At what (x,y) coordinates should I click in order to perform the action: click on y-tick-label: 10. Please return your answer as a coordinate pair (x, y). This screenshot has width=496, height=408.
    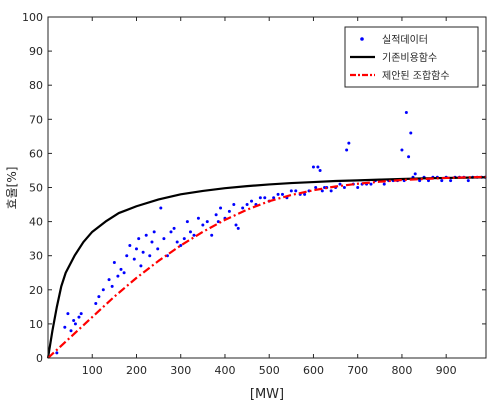
    Looking at the image, I should click on (36, 324).